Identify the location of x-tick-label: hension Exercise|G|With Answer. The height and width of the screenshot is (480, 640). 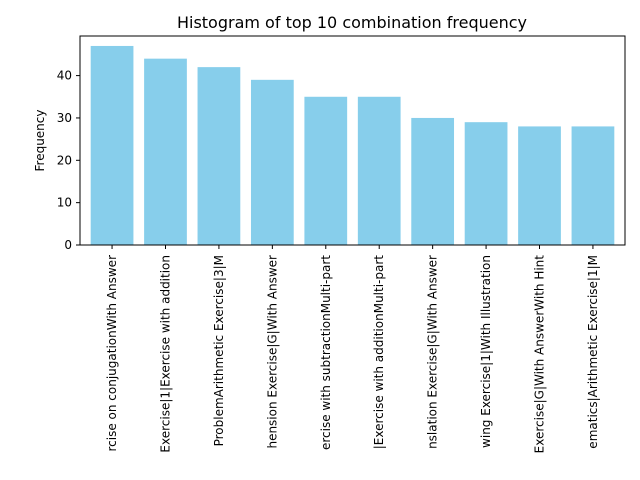
(272, 352).